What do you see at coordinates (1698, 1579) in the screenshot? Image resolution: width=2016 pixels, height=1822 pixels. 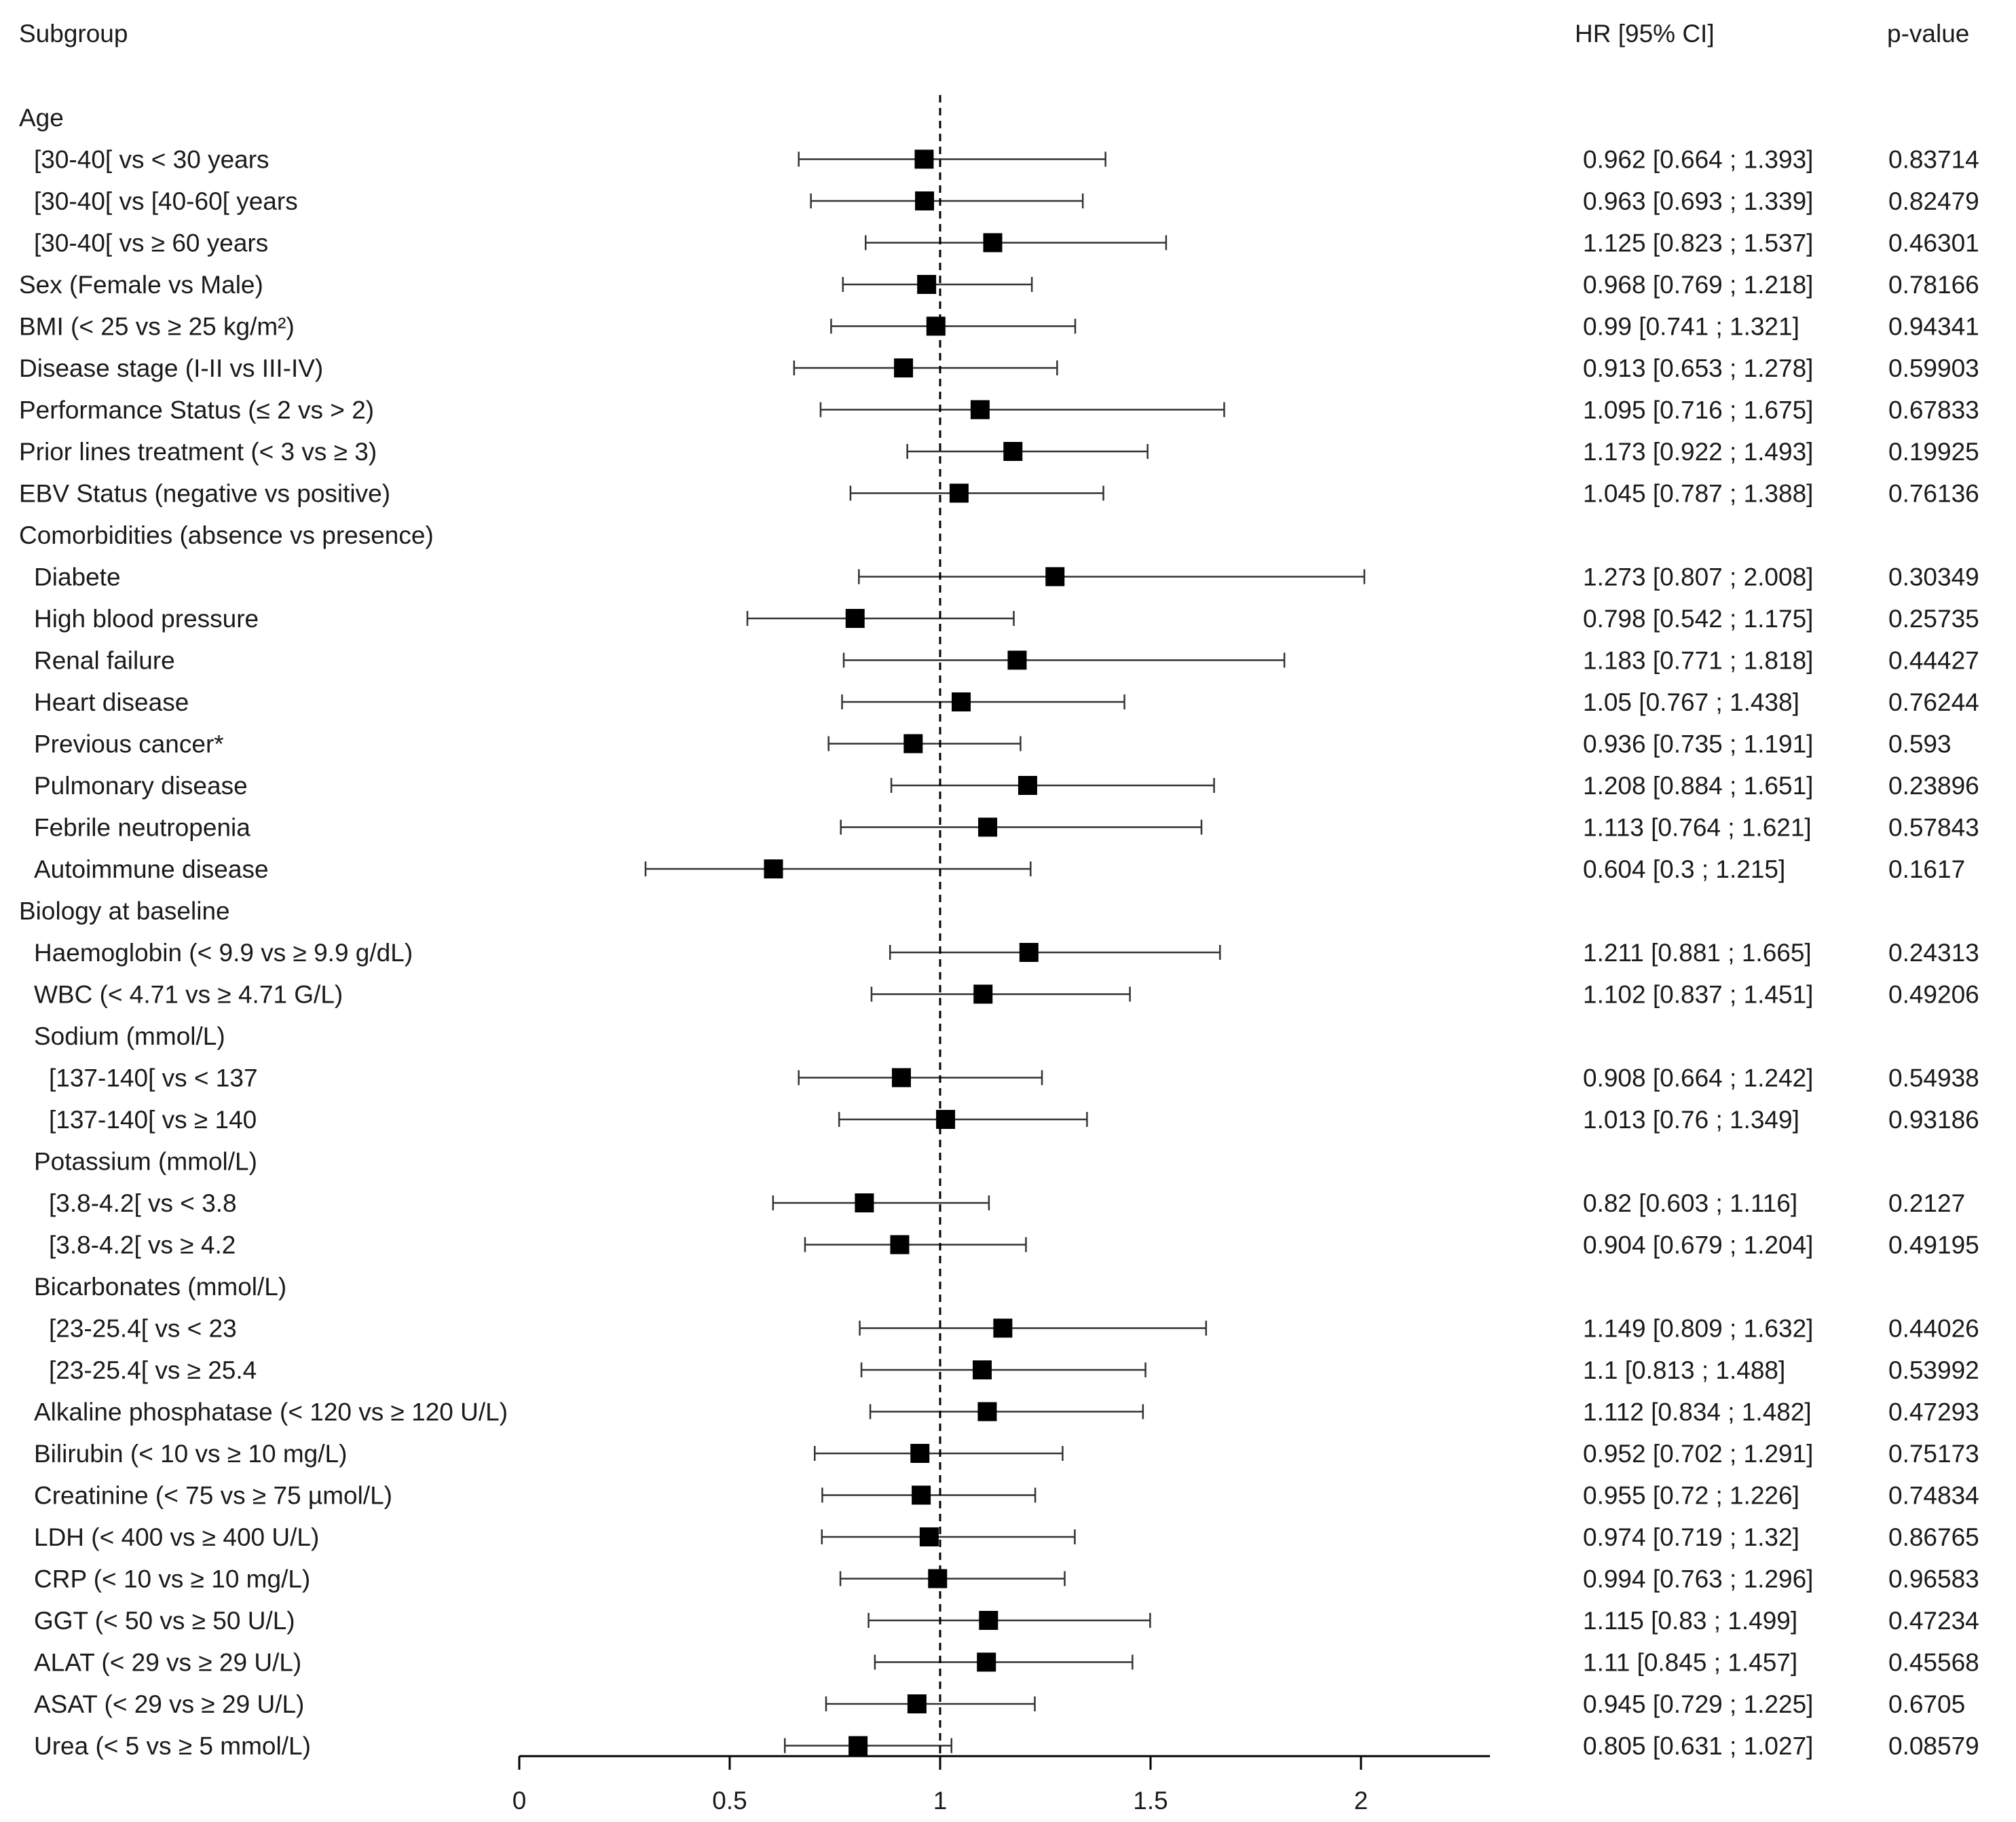 I see `hr-ci-value: 0.994 [0.763 ; 1.296]` at bounding box center [1698, 1579].